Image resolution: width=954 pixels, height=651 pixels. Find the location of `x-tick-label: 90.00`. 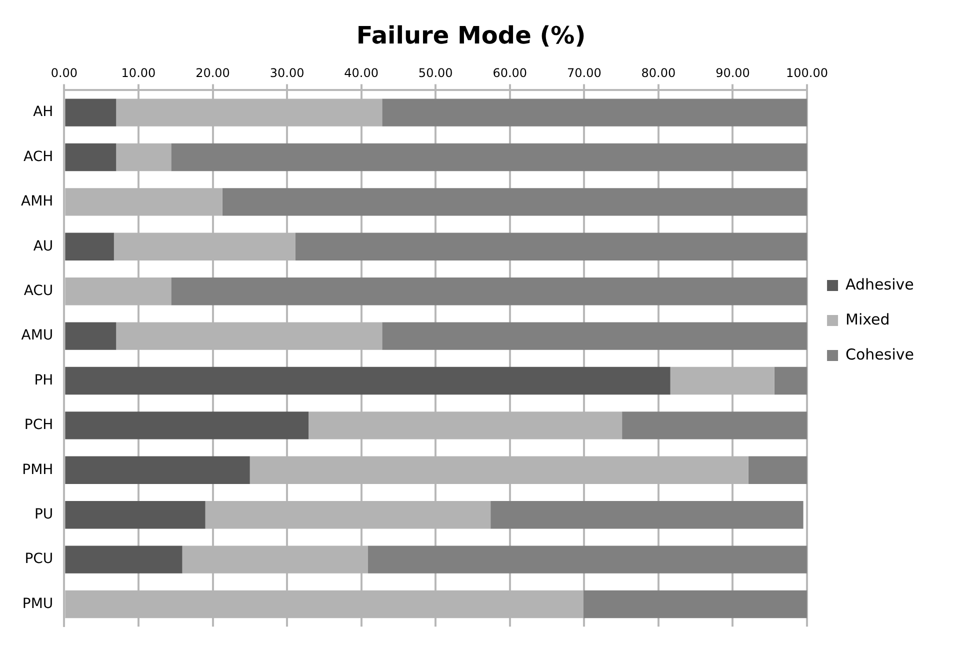

x-tick-label: 90.00 is located at coordinates (733, 73).